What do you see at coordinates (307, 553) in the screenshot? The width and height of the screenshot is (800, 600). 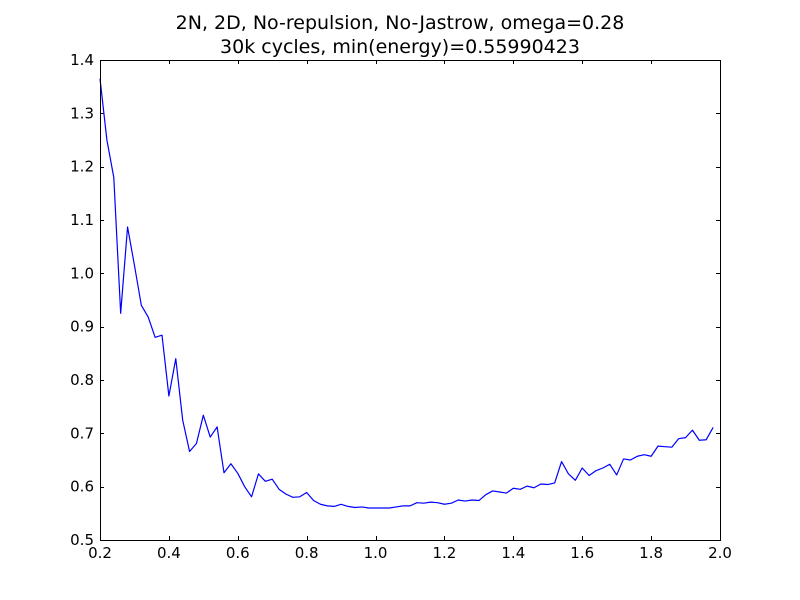 I see `x-tick-label: 0.8` at bounding box center [307, 553].